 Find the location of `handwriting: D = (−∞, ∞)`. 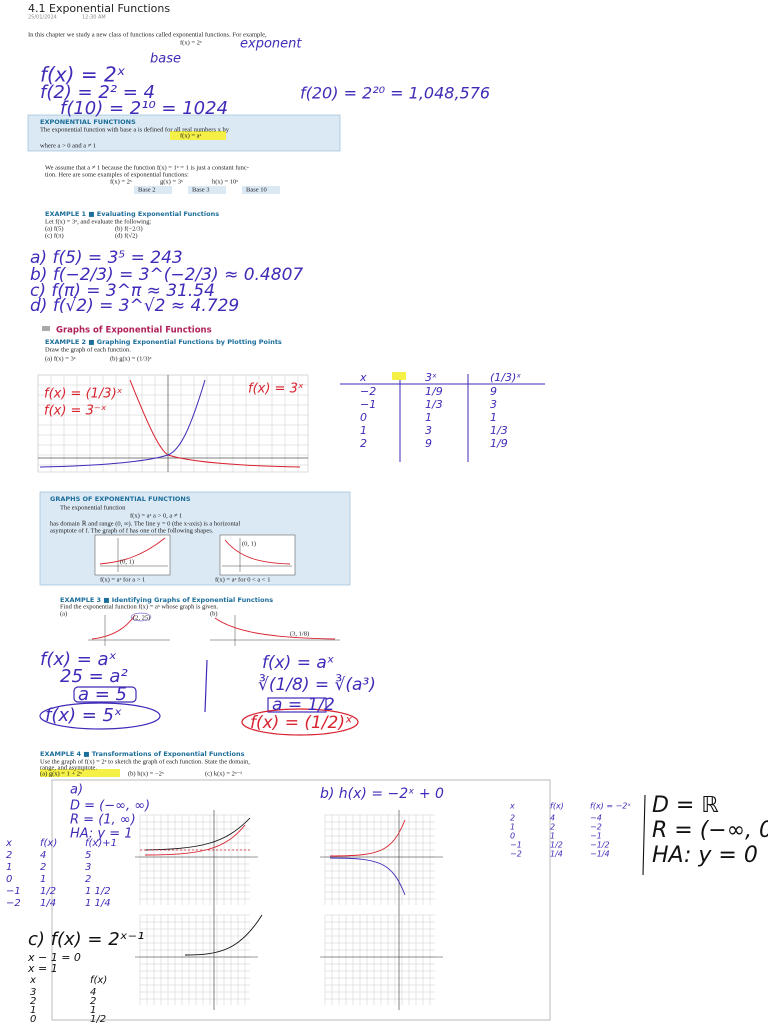

handwriting: D = (−∞, ∞) is located at coordinates (110, 806).